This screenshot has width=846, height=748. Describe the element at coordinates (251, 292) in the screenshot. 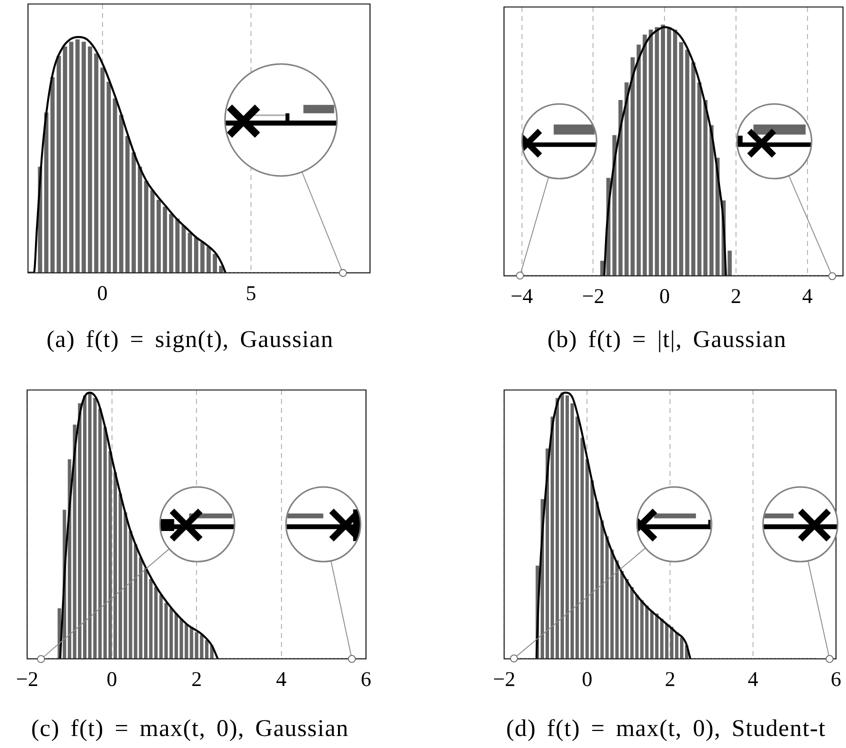

I see `x-tick-label: 5` at that location.